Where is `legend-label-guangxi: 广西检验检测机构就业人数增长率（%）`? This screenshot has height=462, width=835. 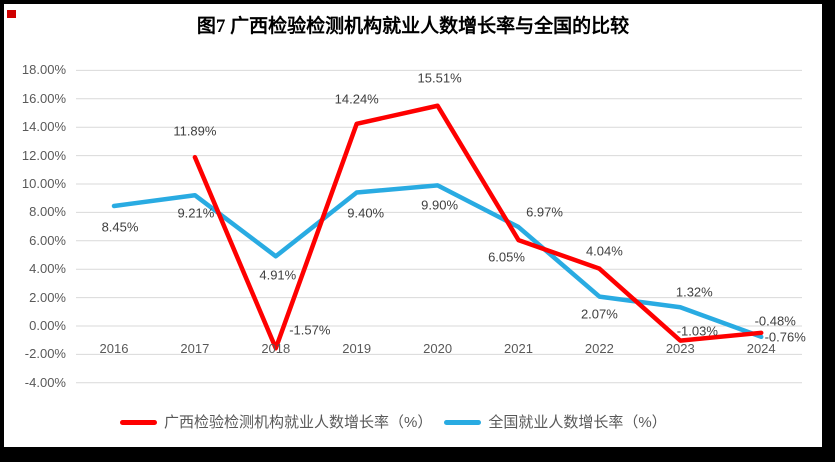
legend-label-guangxi: 广西检验检测机构就业人数增长率（%） is located at coordinates (298, 422).